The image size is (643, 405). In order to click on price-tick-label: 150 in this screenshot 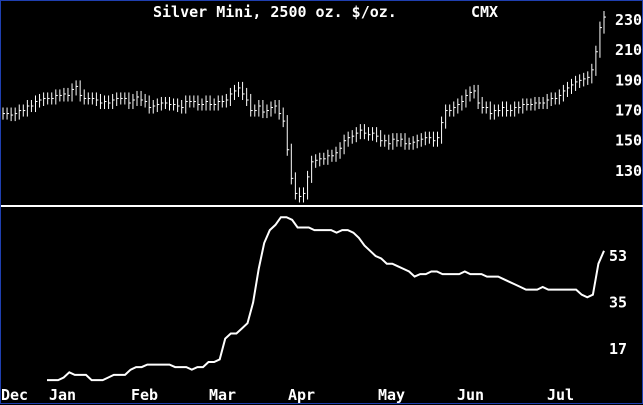, I will do `click(628, 141)`.